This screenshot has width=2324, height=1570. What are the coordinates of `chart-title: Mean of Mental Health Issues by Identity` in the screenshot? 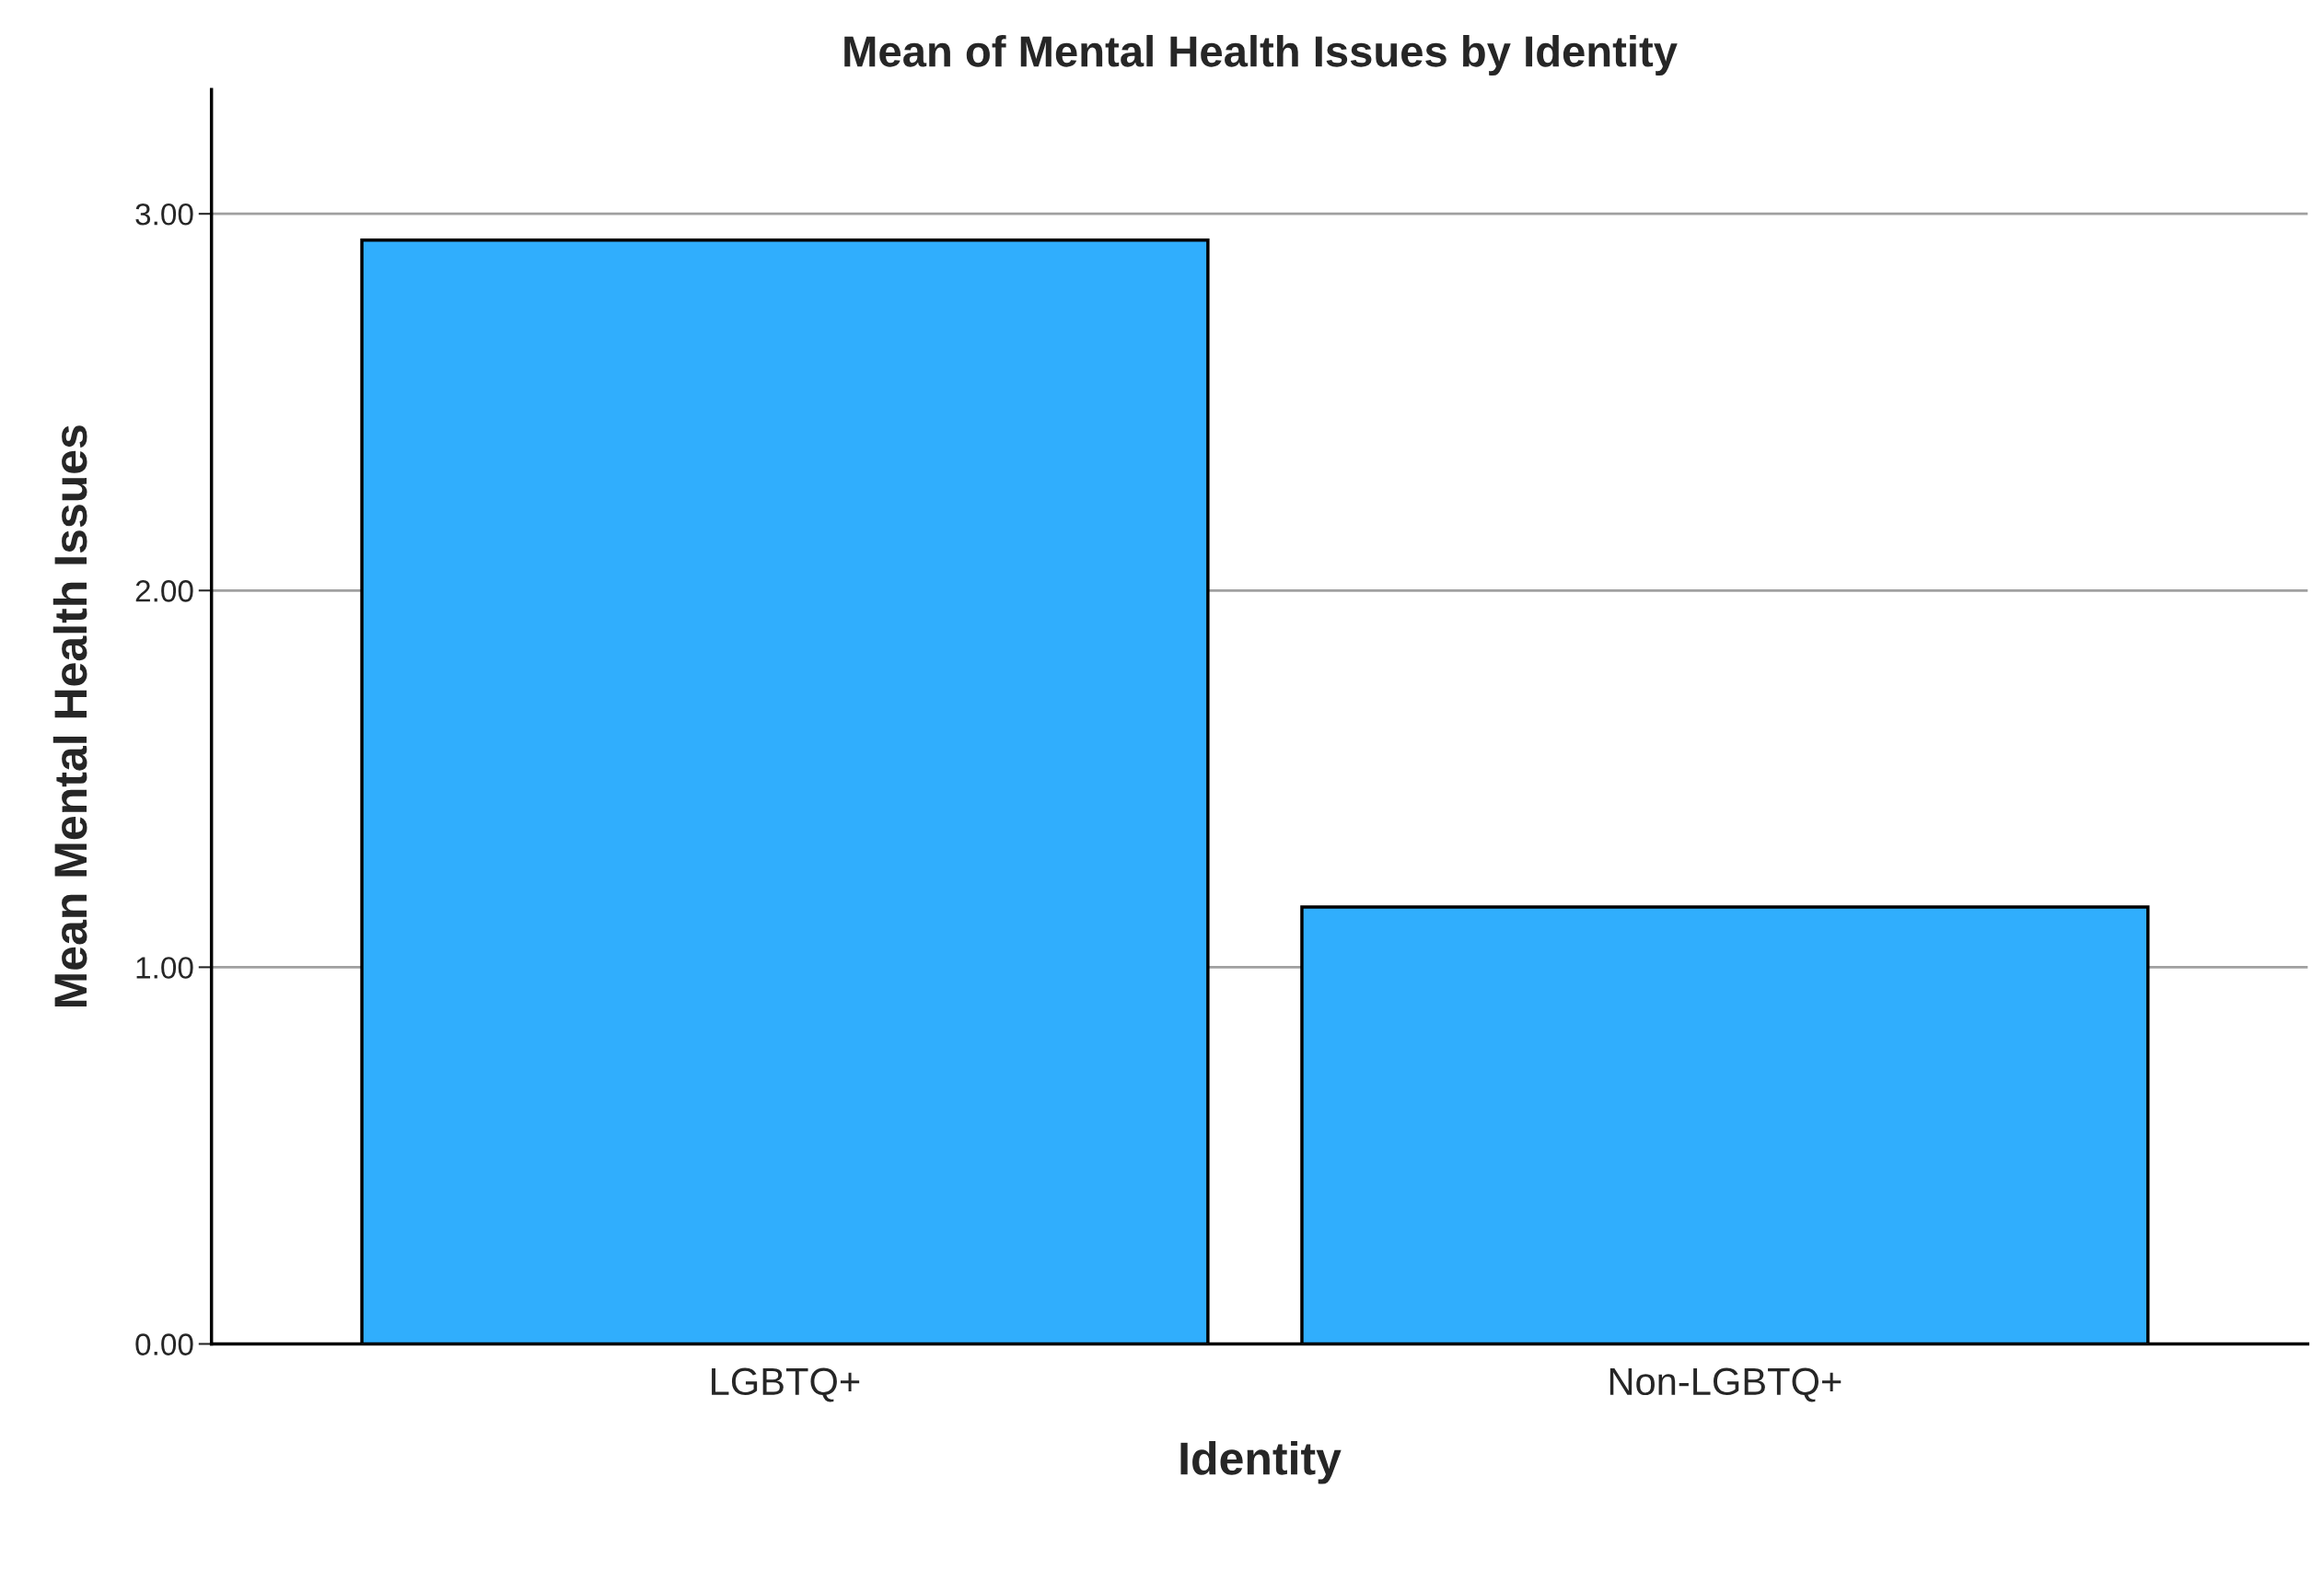 It's located at (1261, 55).